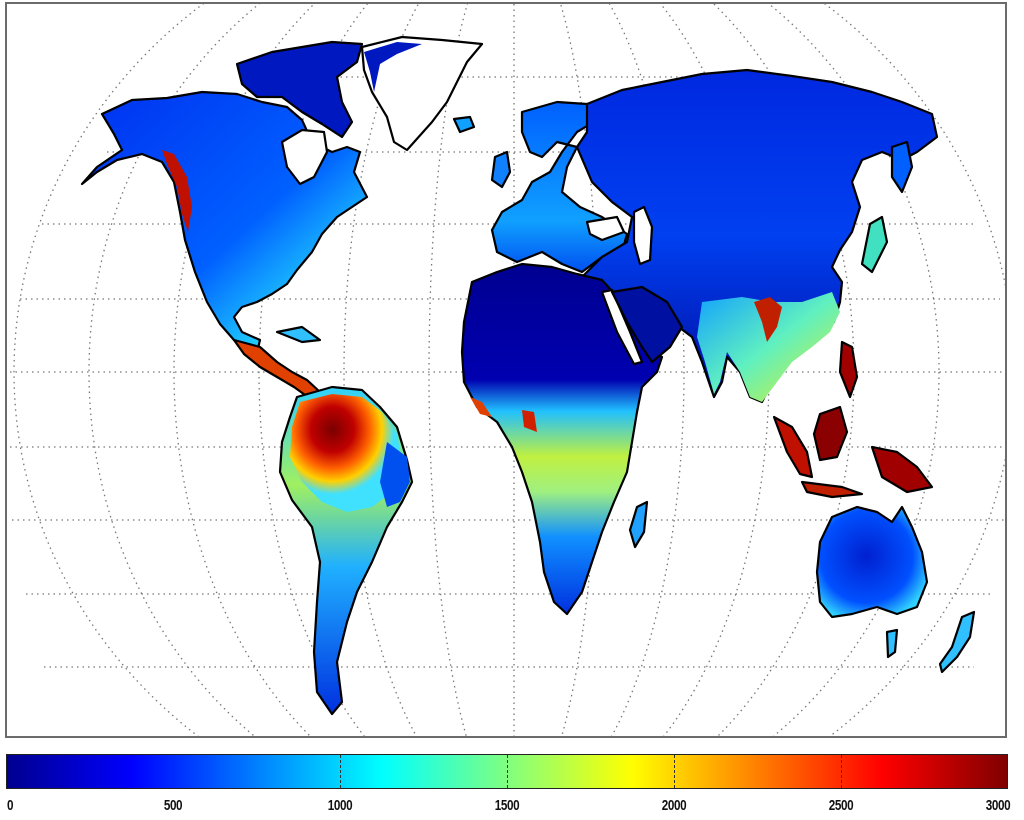 This screenshot has height=820, width=1024. What do you see at coordinates (529, 421) in the screenshot?
I see `cameroon-high` at bounding box center [529, 421].